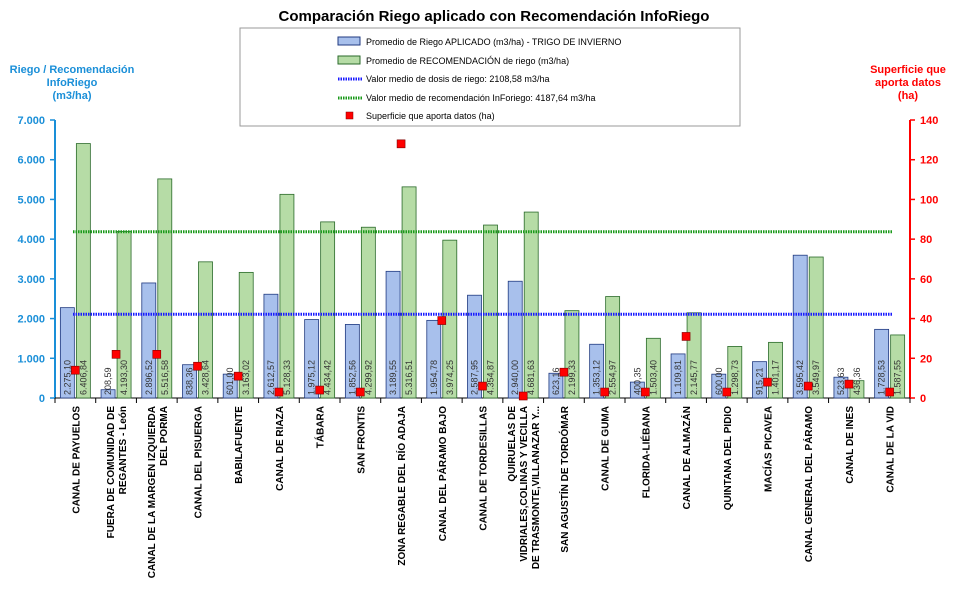  What do you see at coordinates (926, 320) in the screenshot?
I see `right-tick-label: 40` at bounding box center [926, 320].